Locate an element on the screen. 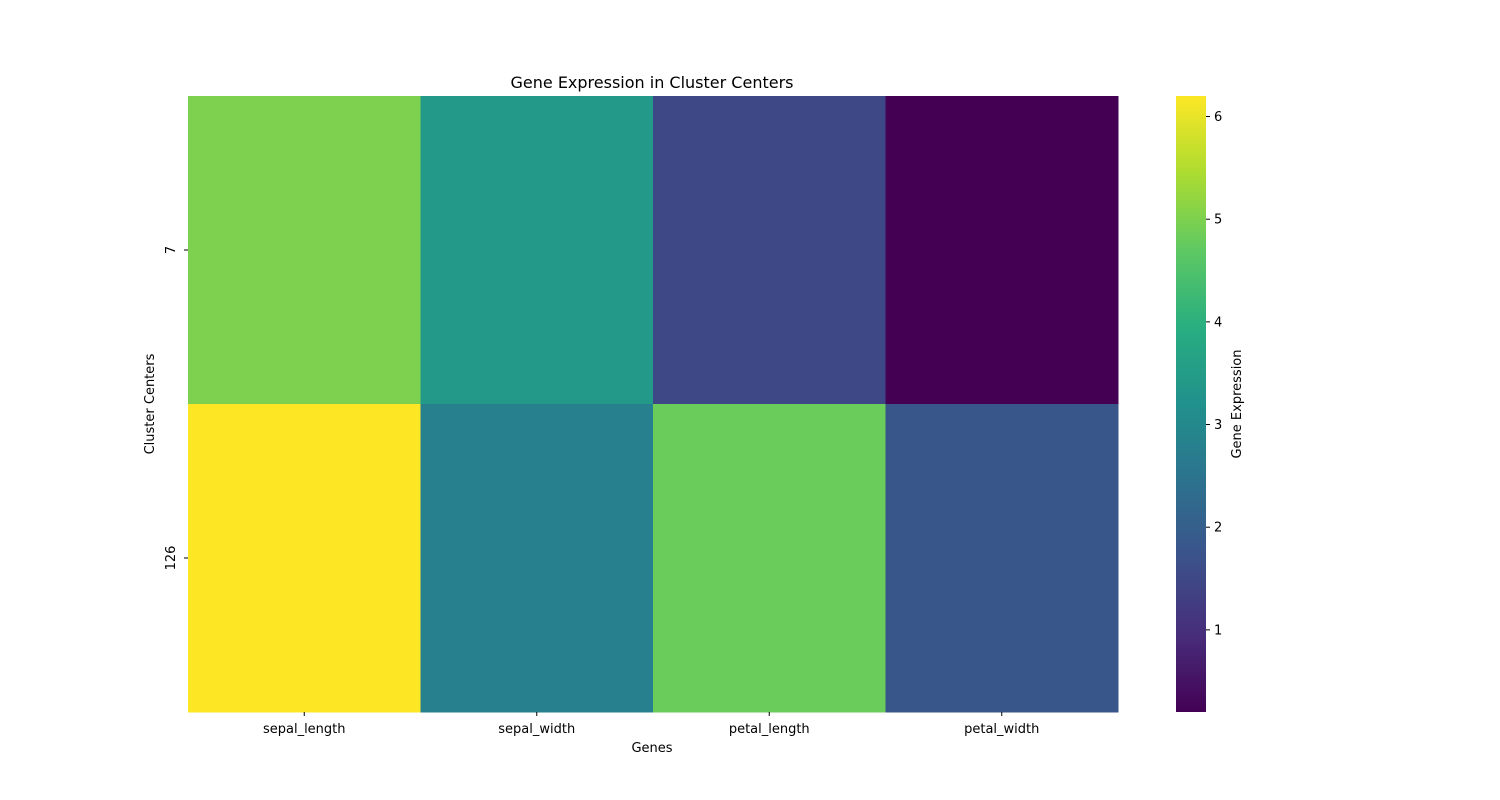 The height and width of the screenshot is (800, 1500). y-axis-label: Cluster Centers is located at coordinates (150, 403).